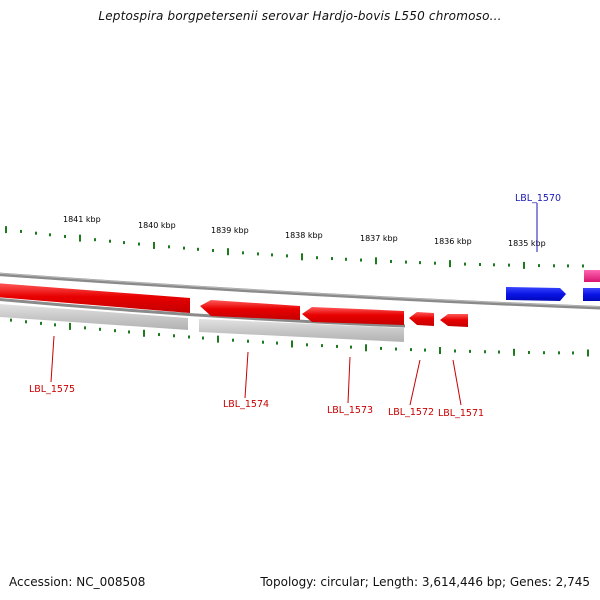 Image resolution: width=600 pixels, height=600 pixels. I want to click on ruler-label-1836: 1836 kbp, so click(453, 241).